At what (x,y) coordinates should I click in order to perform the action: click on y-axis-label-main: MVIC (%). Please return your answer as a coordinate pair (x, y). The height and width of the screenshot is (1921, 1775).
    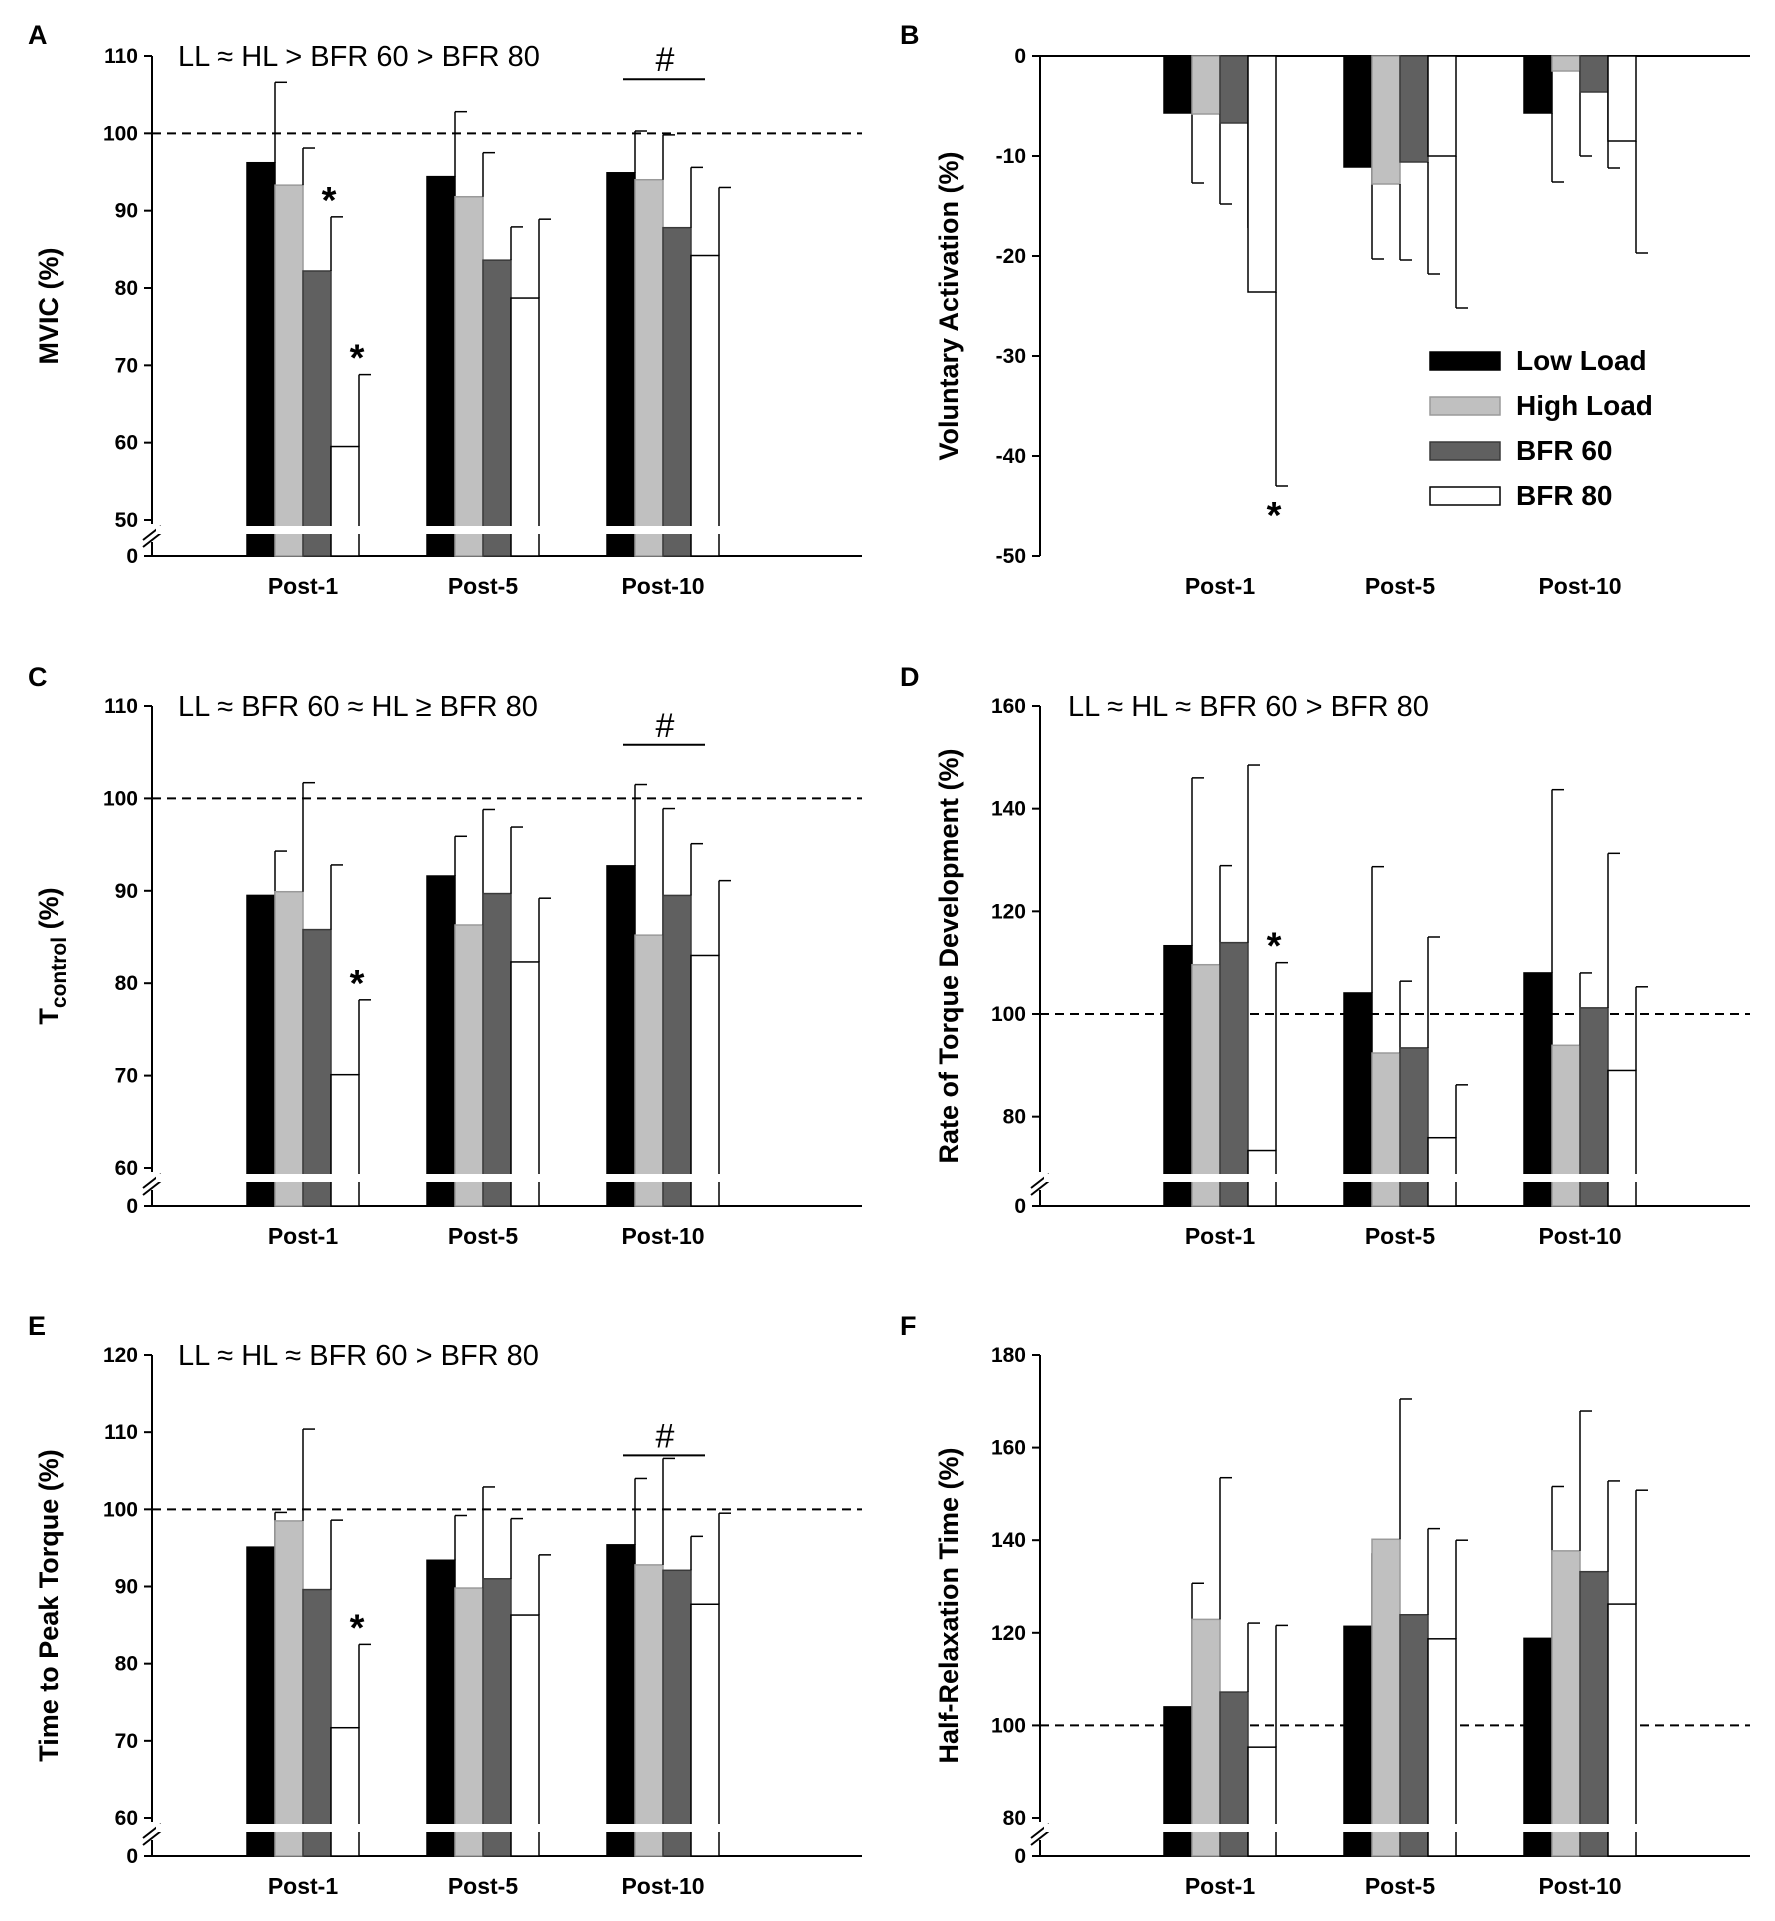
    Looking at the image, I should click on (49, 306).